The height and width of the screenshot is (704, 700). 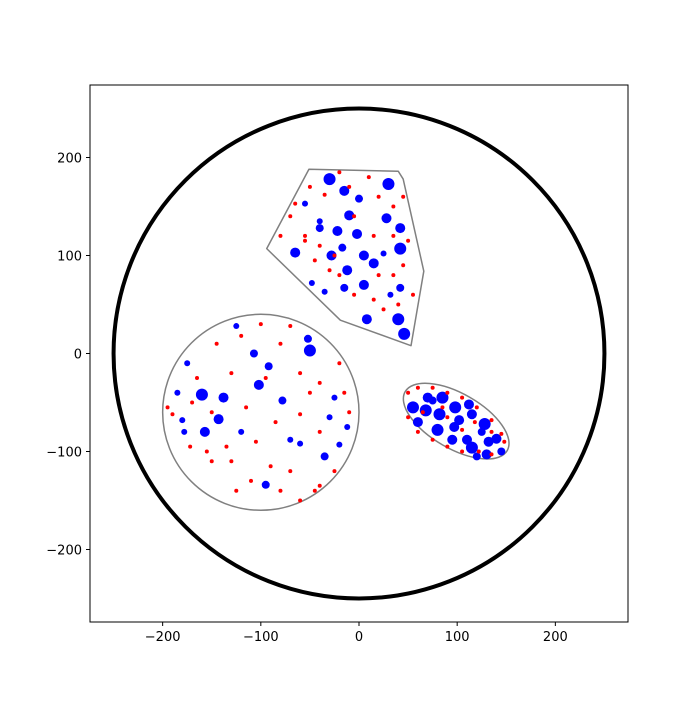 I want to click on y-tick-label: 200, so click(x=69, y=159).